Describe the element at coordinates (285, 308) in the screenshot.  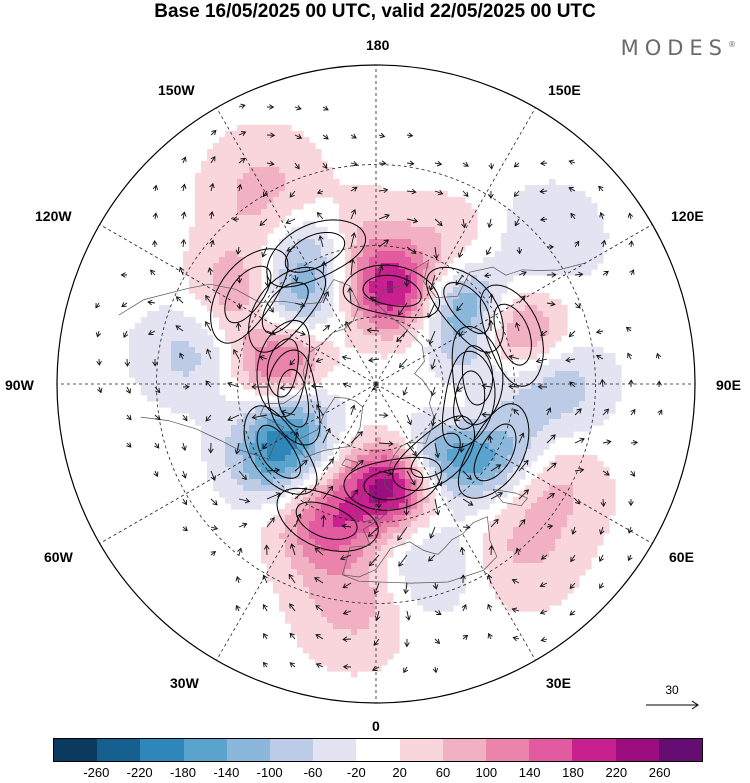
I see `contour-line` at that location.